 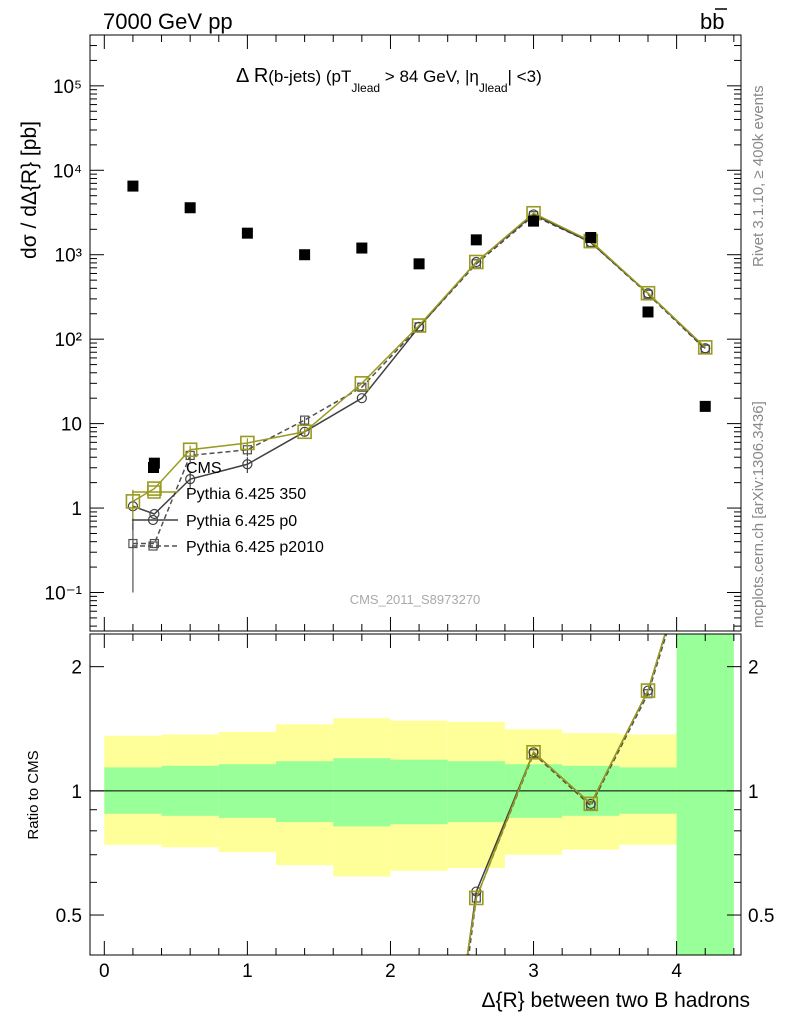 I want to click on x-tick-label: 4, so click(x=676, y=971).